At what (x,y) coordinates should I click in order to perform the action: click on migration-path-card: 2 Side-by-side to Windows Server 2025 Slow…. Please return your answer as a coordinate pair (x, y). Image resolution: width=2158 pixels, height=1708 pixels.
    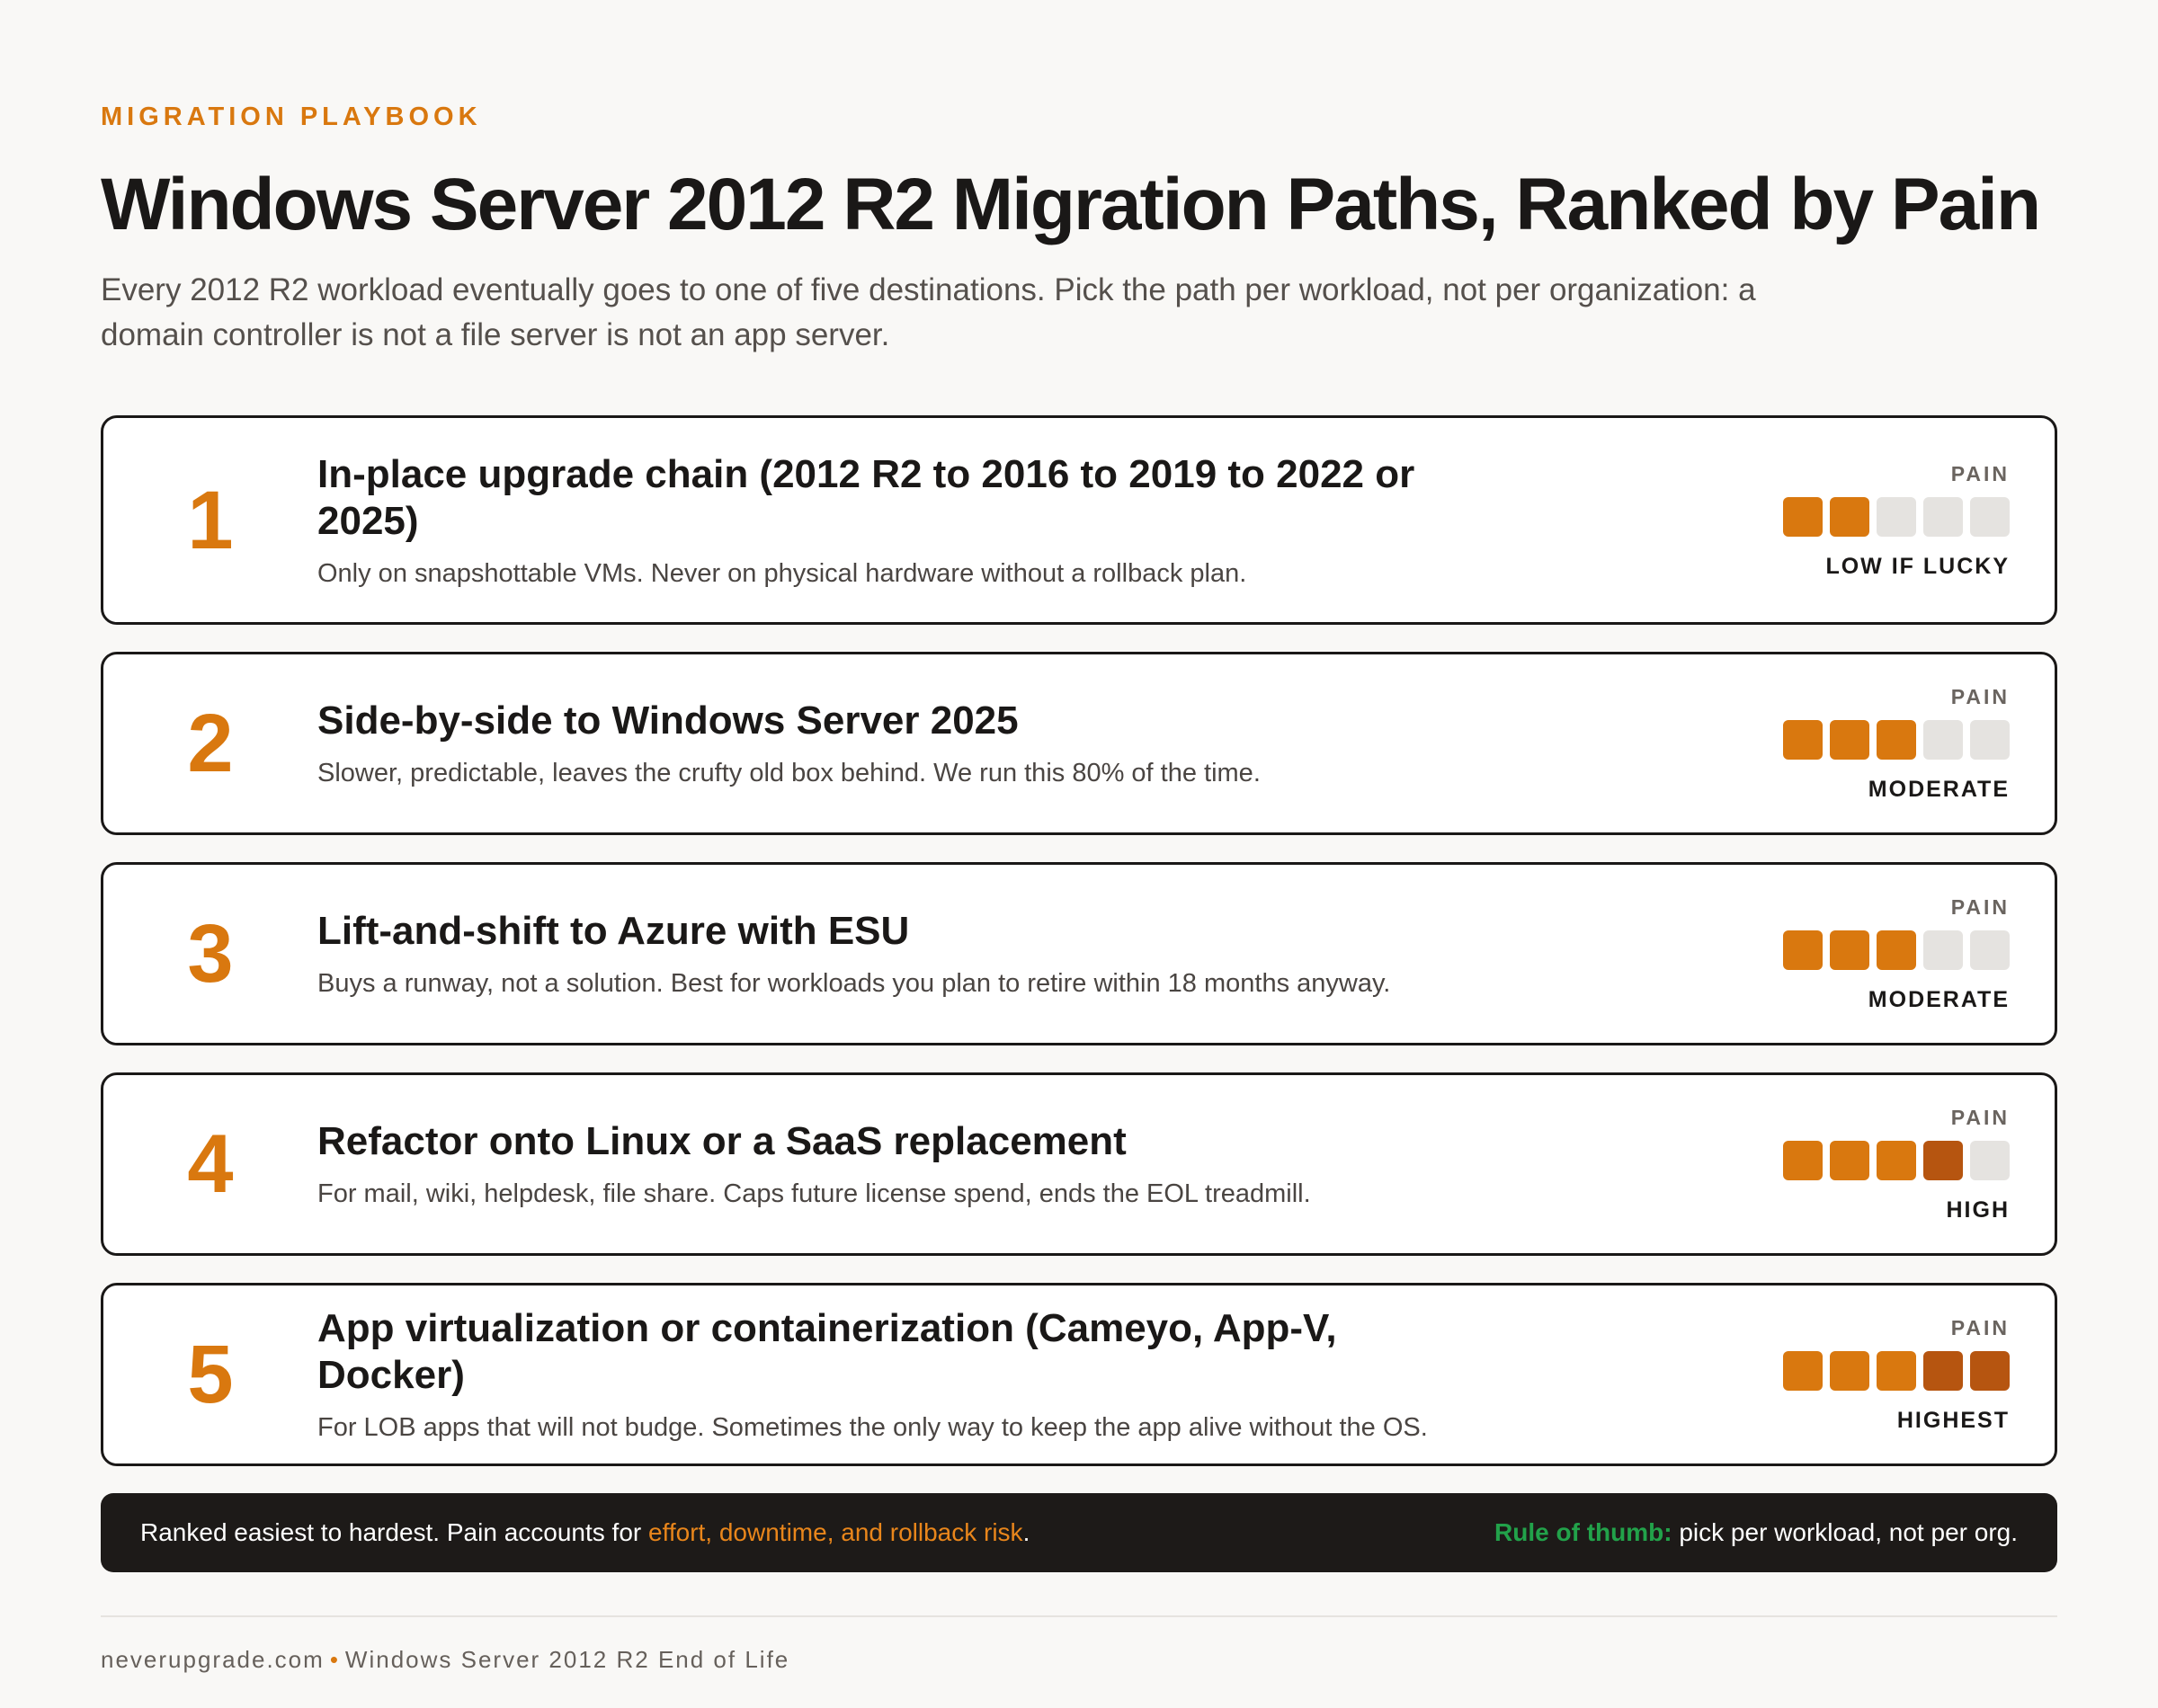
    Looking at the image, I should click on (1079, 743).